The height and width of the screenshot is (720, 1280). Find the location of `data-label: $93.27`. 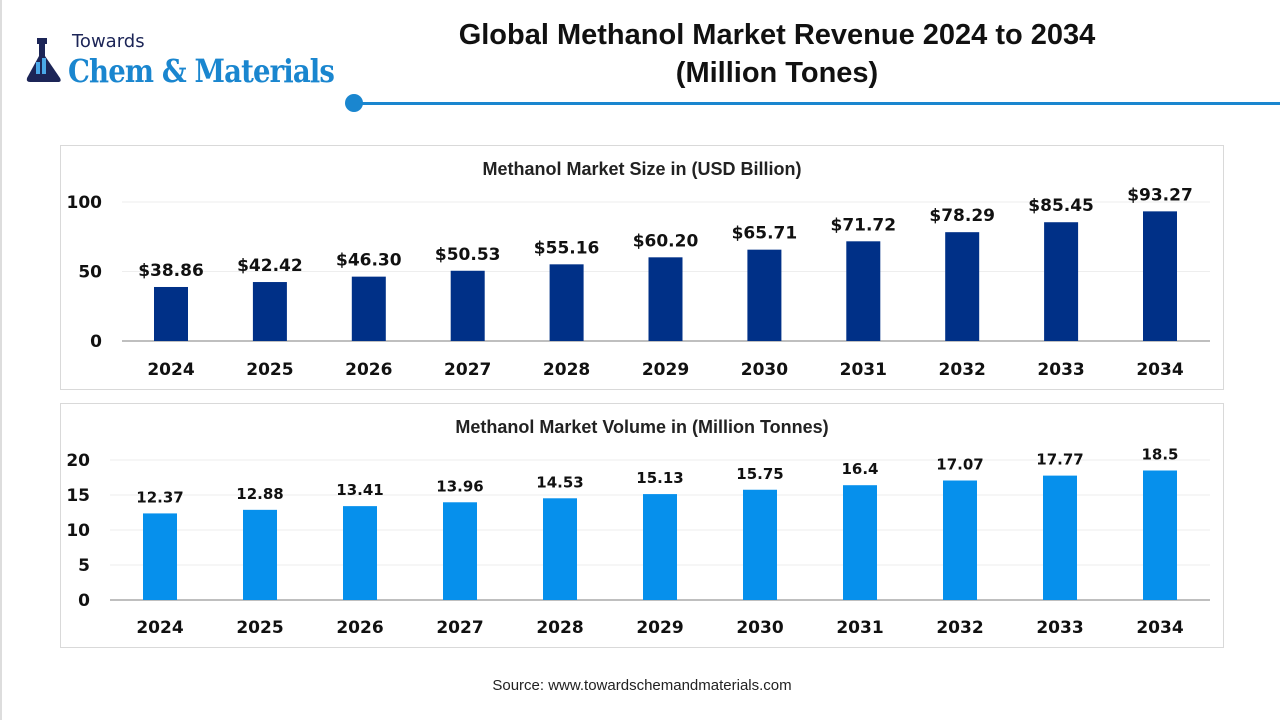

data-label: $93.27 is located at coordinates (1160, 195).